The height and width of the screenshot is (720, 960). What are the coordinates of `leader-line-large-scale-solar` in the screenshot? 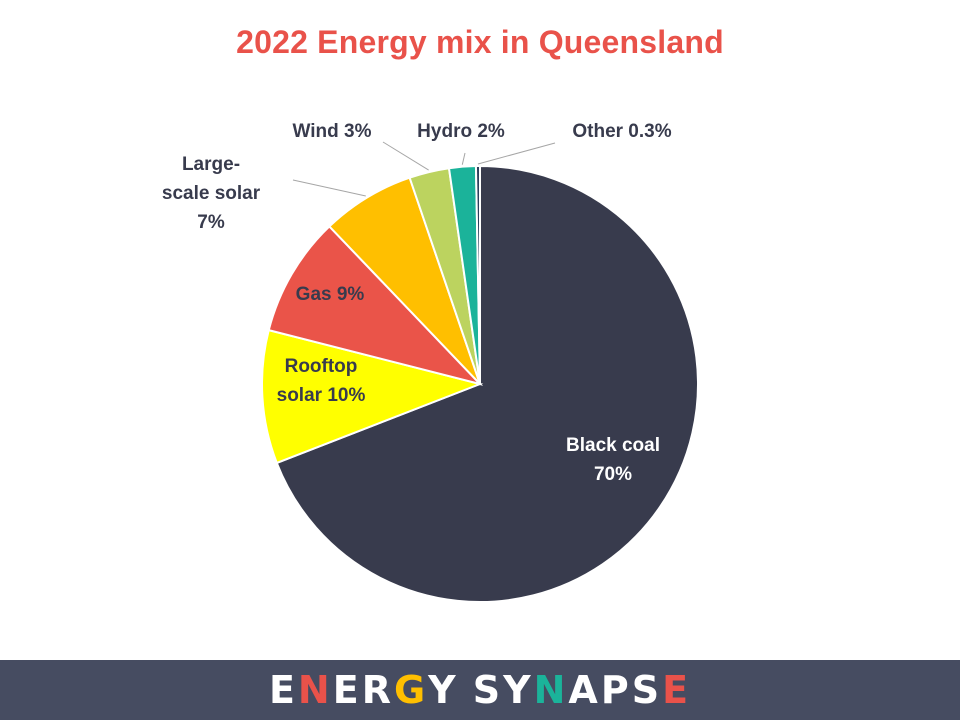 It's located at (329, 188).